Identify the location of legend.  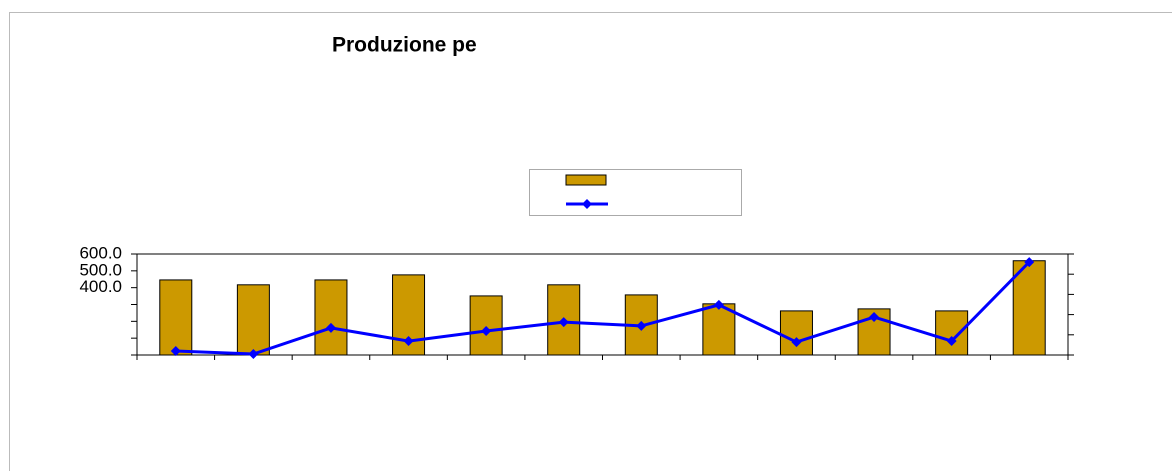
(635, 192).